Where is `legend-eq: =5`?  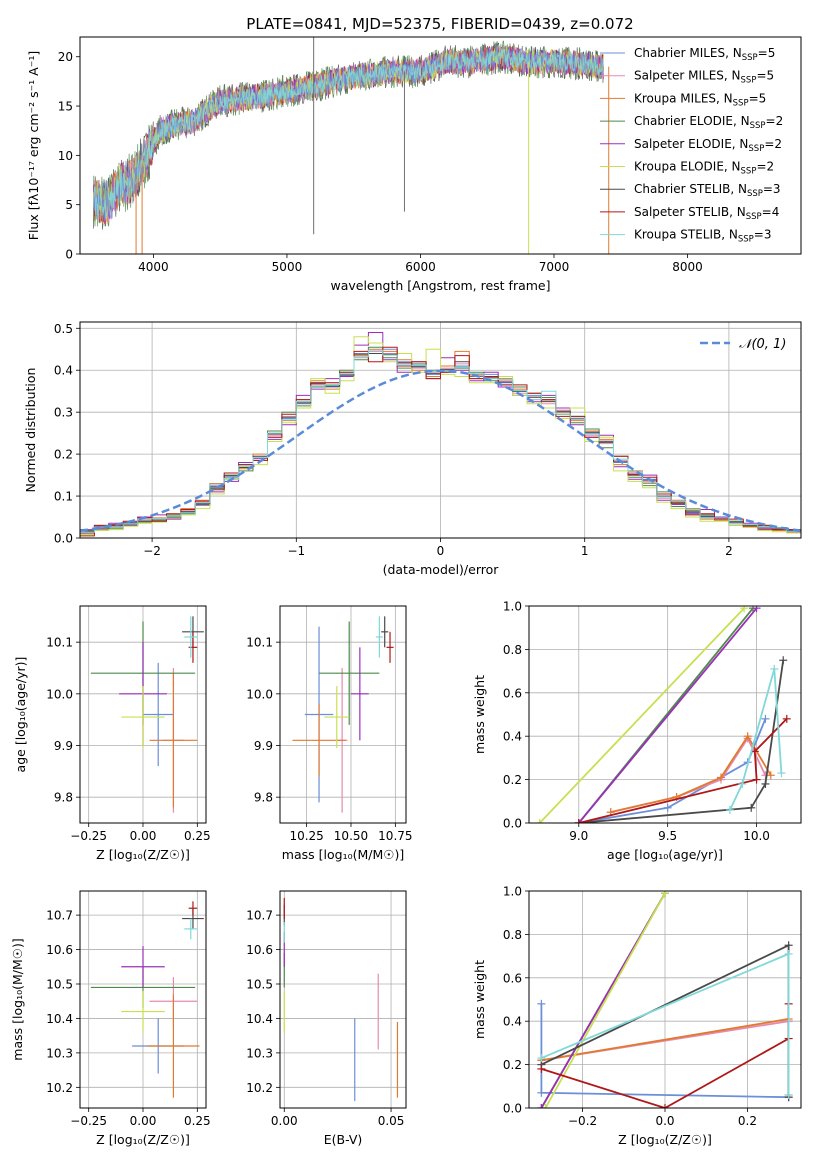 legend-eq: =5 is located at coordinates (765, 76).